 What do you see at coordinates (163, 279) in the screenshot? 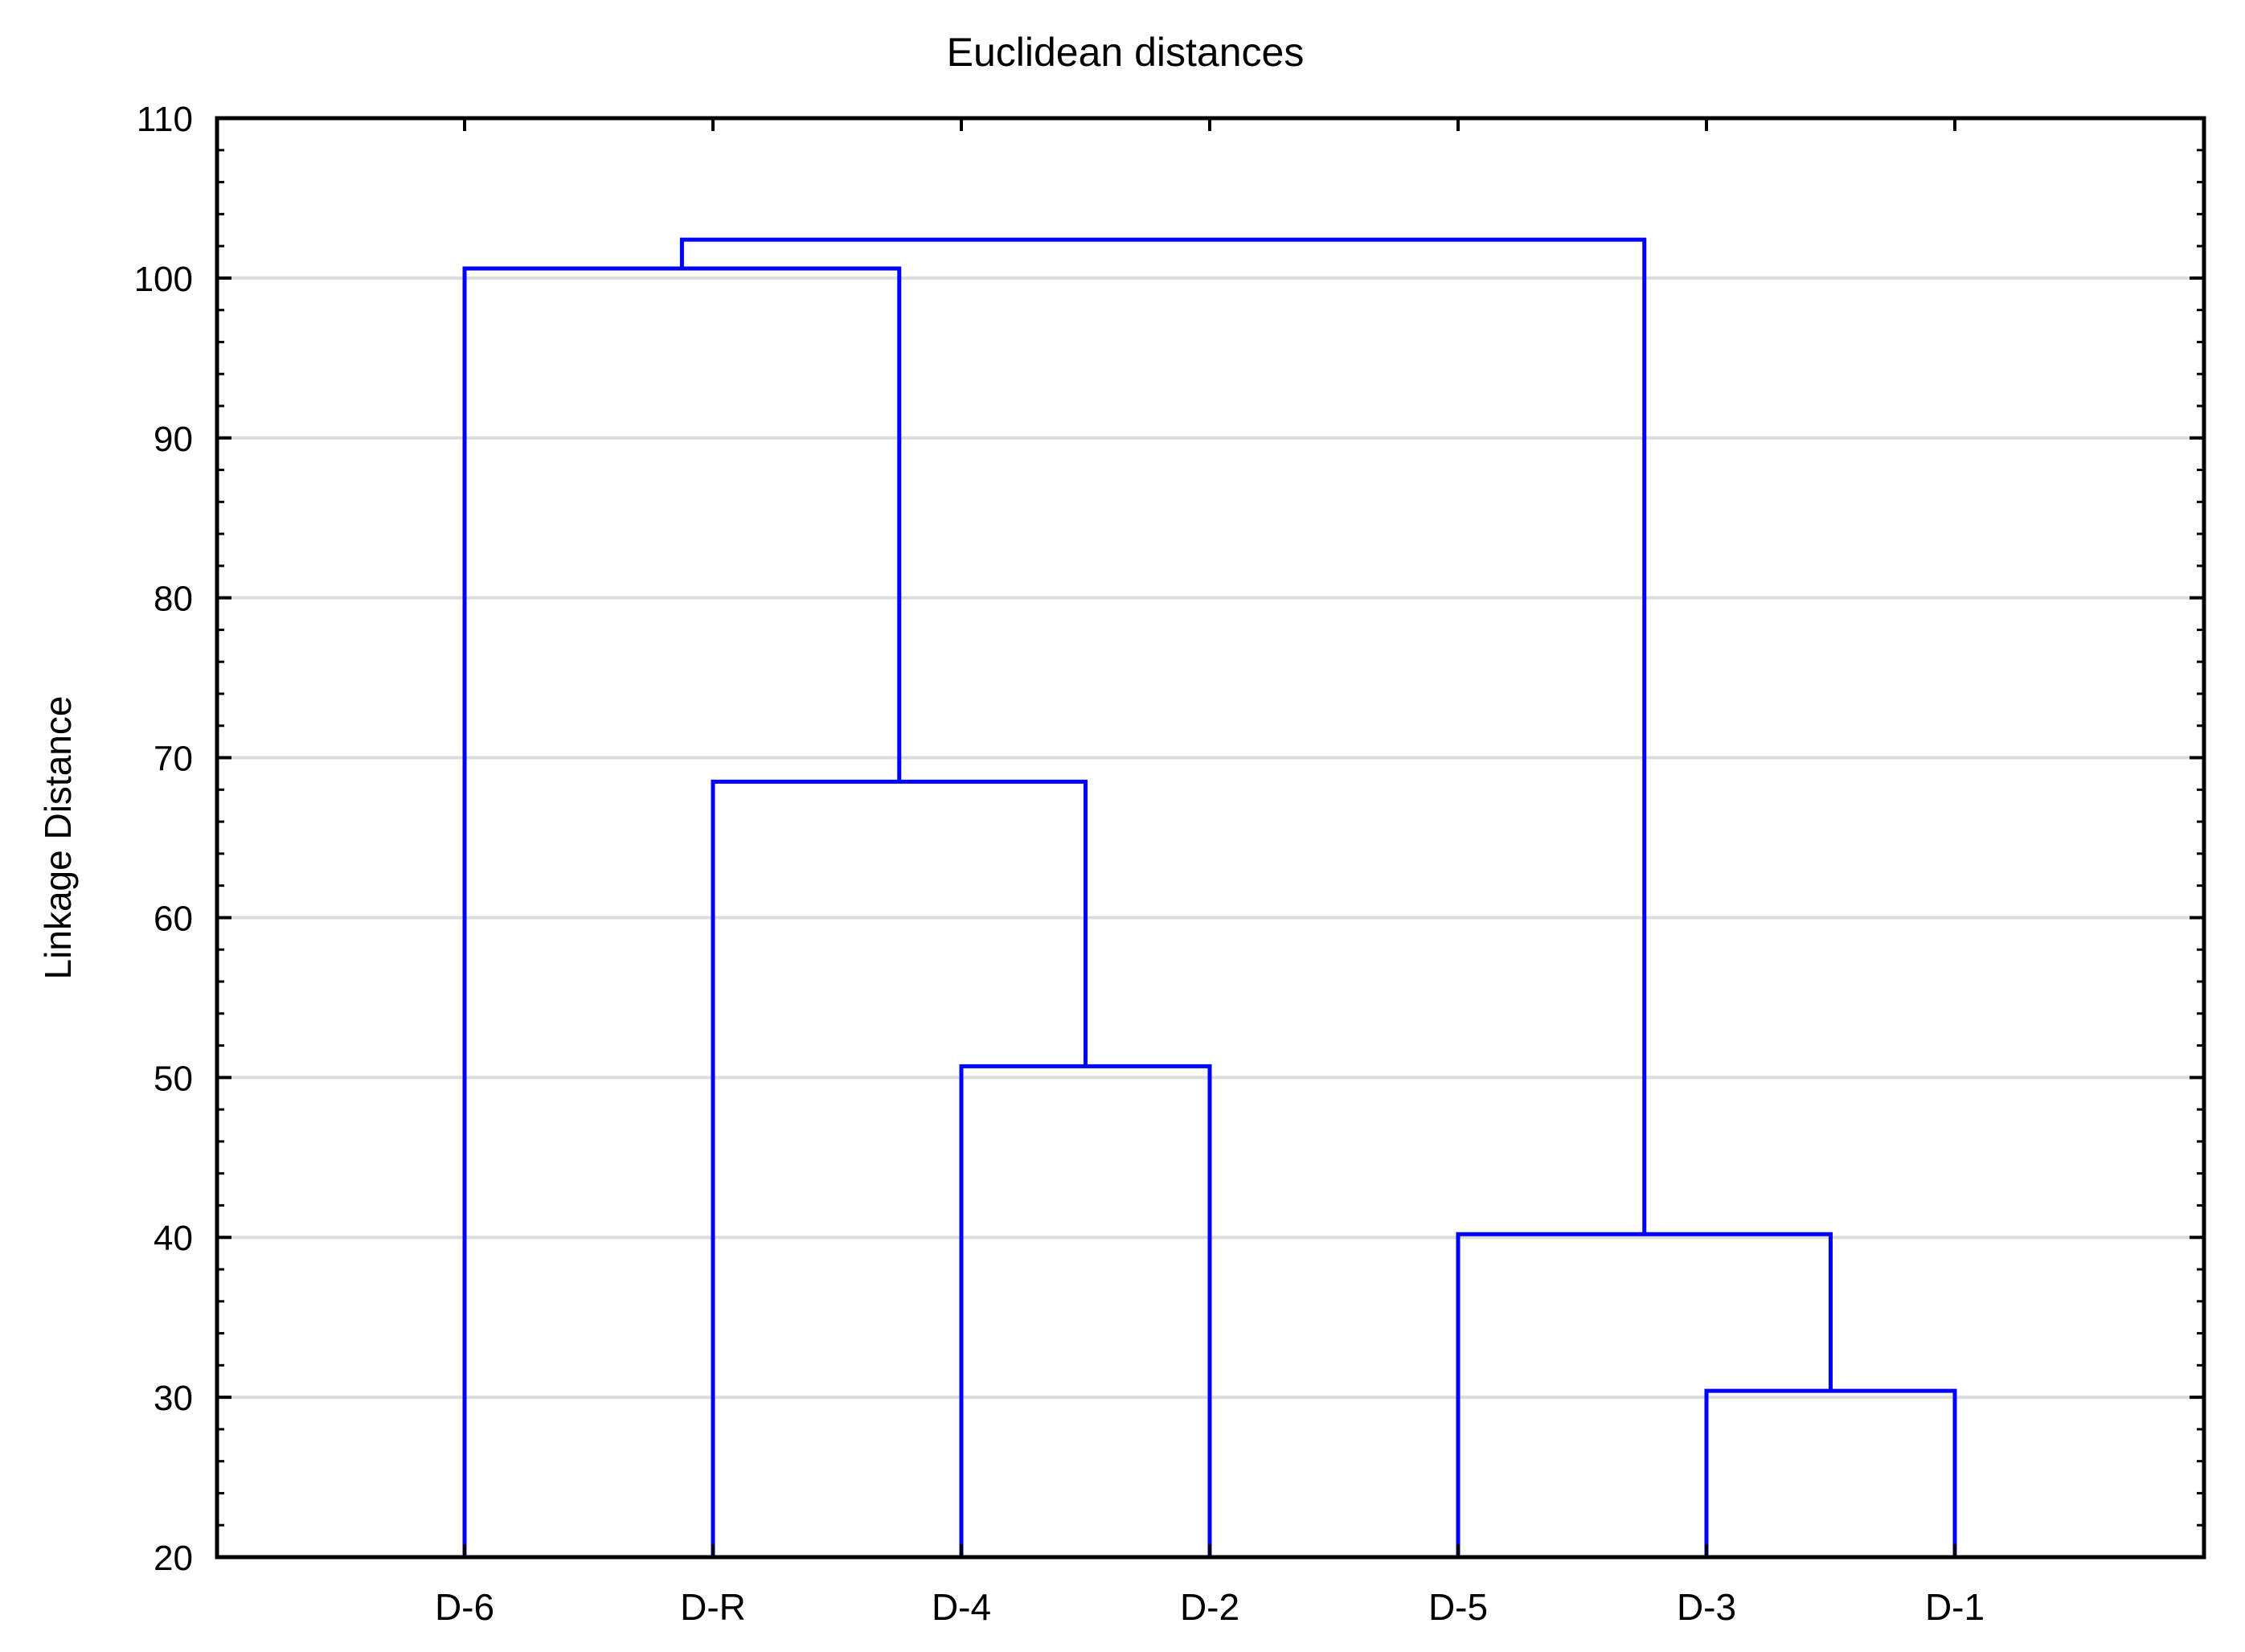
I see `y-tick-label: 100` at bounding box center [163, 279].